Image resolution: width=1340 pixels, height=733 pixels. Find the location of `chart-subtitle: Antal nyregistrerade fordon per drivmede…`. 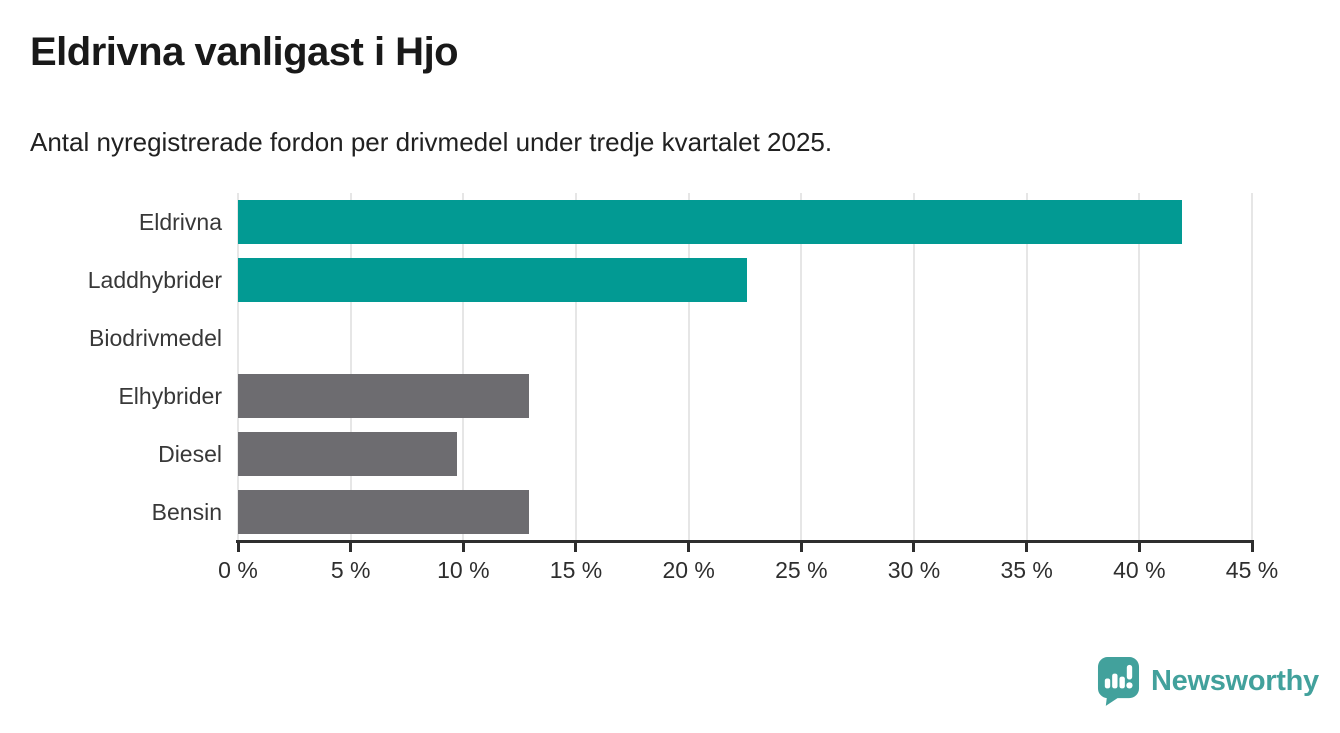

chart-subtitle: Antal nyregistrerade fordon per drivmede… is located at coordinates (431, 142).